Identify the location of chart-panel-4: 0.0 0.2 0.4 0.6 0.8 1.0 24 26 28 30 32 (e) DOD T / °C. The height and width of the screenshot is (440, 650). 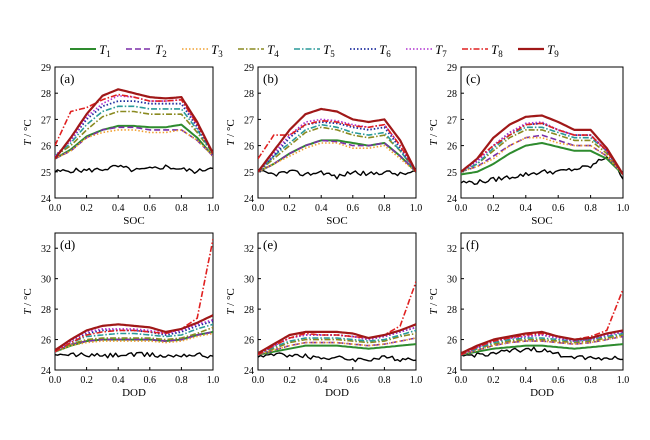
(323, 315).